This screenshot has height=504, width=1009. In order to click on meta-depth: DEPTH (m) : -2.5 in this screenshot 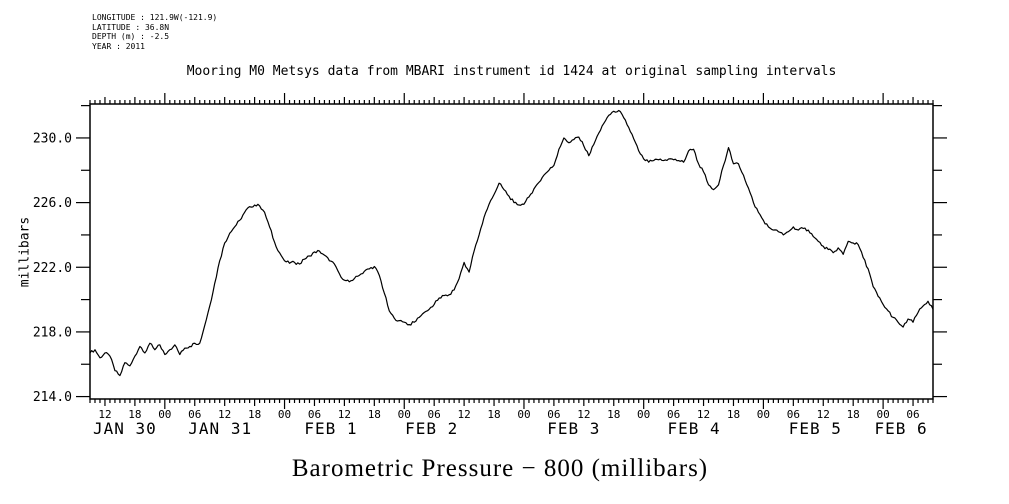, I will do `click(131, 36)`.